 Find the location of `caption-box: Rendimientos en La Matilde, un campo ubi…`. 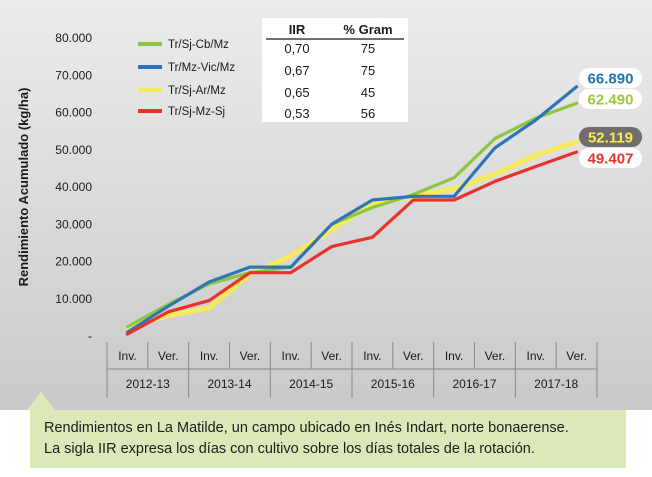

caption-box: Rendimientos en La Matilde, un campo ubi… is located at coordinates (328, 439).